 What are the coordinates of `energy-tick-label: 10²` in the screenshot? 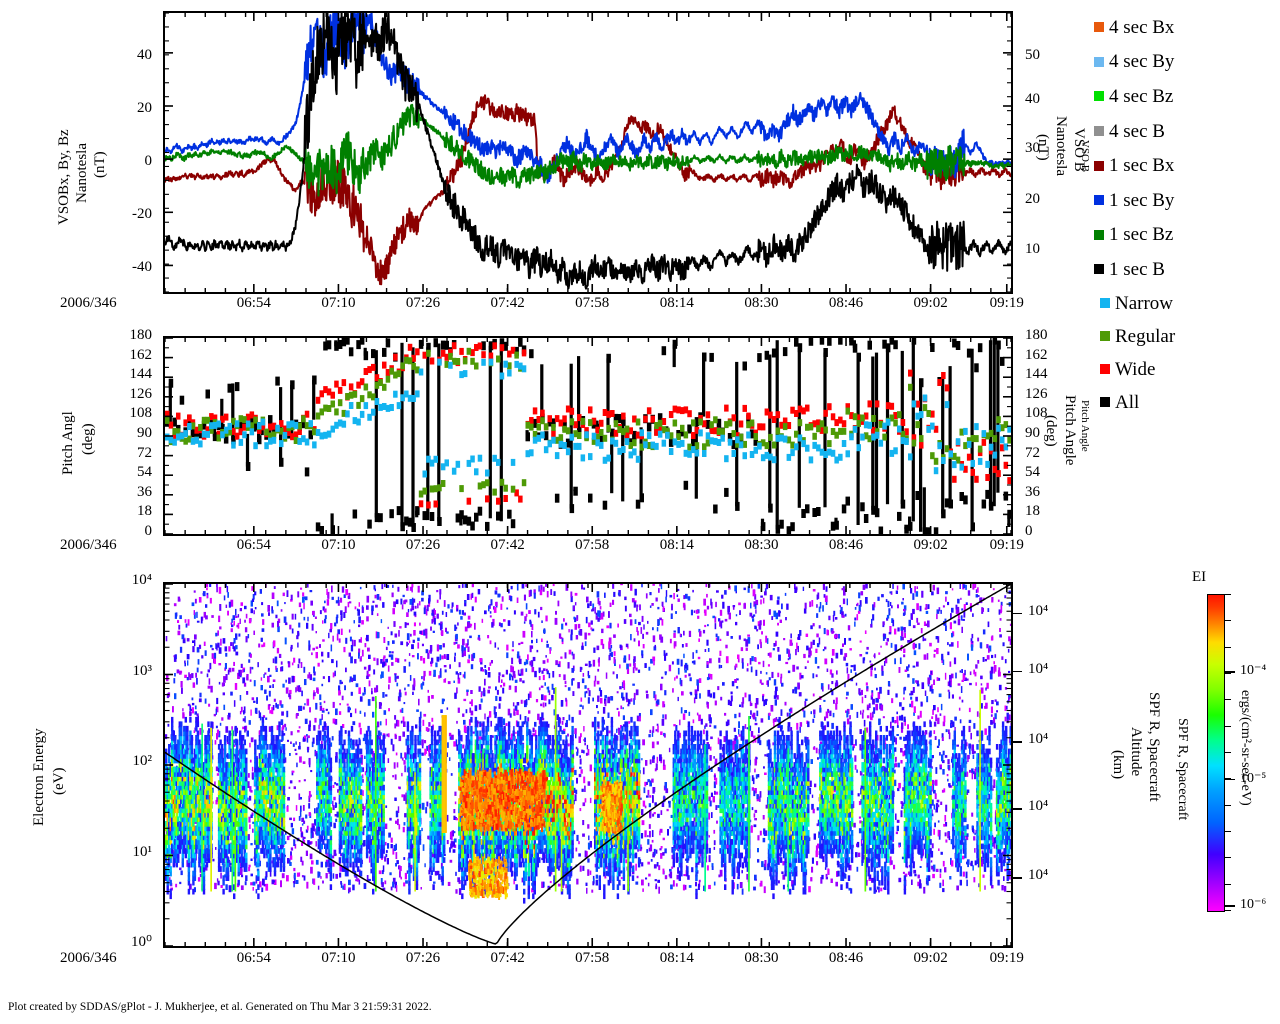 It's located at (142, 761).